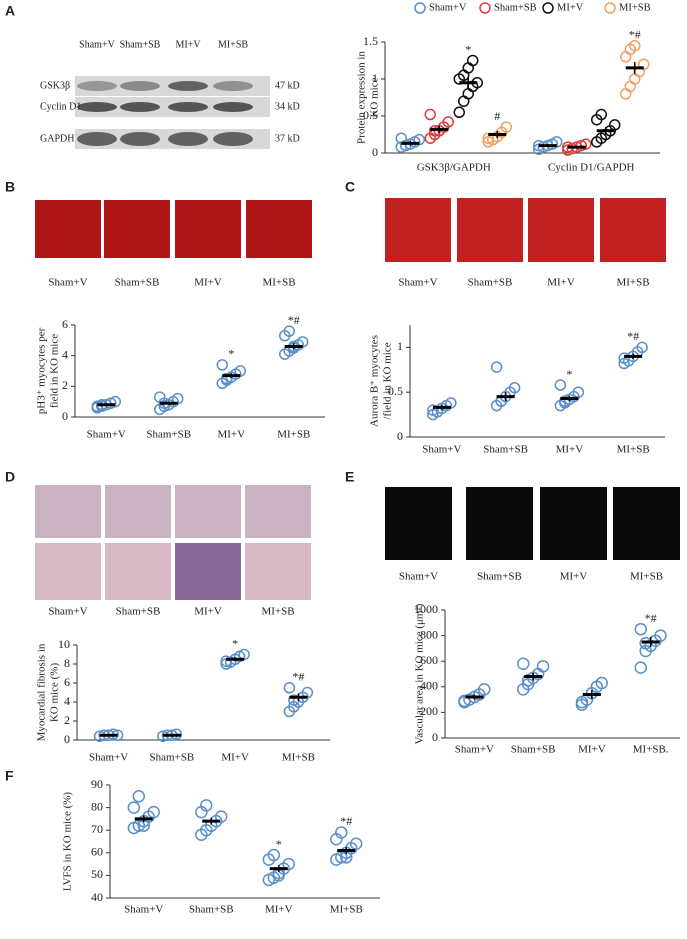 The height and width of the screenshot is (939, 687). I want to click on legend-label: Sham+V, so click(448, 7).